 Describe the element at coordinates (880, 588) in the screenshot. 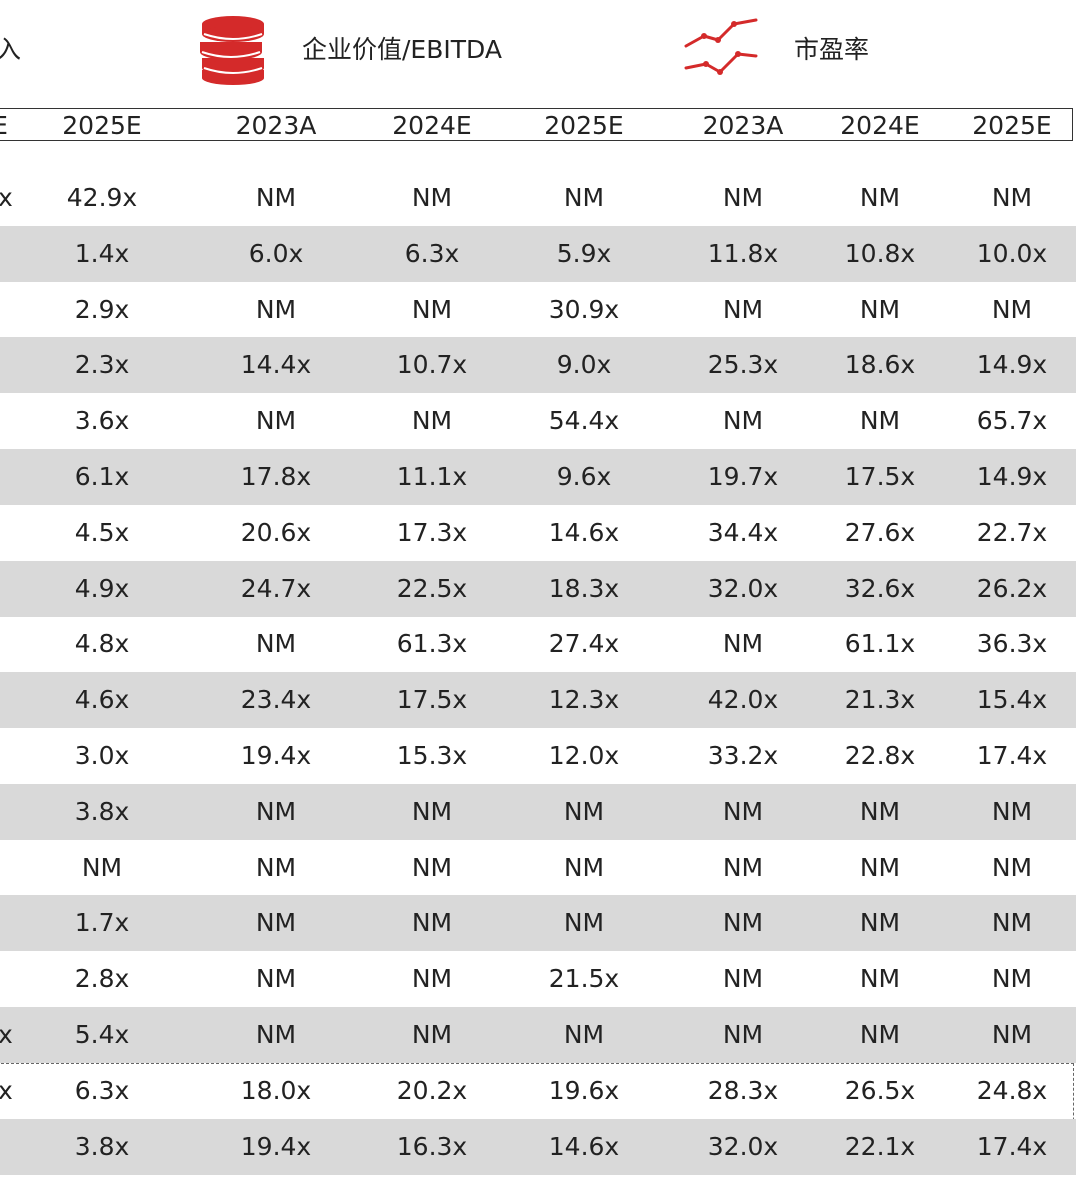

I see `table-cell: 32.6x` at that location.